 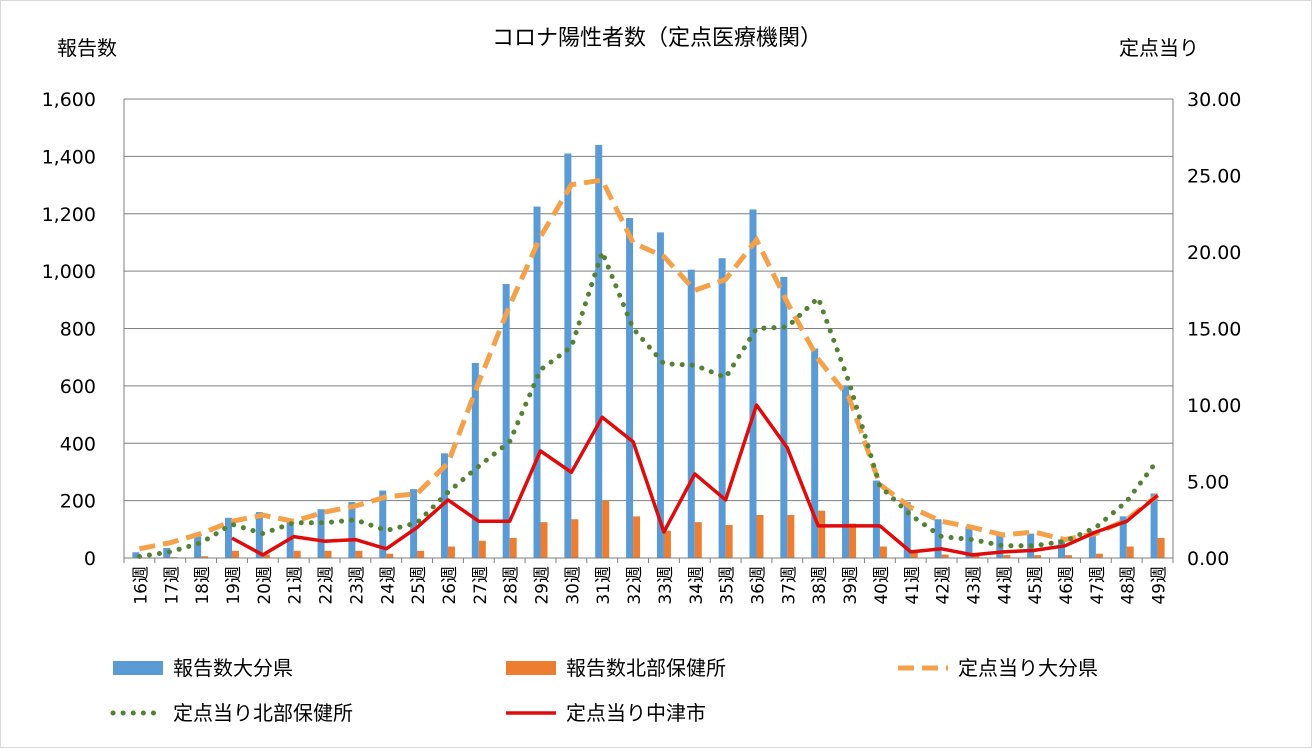 What do you see at coordinates (998, 668) in the screenshot?
I see `legend-item-line-oita: 定点当り大分県` at bounding box center [998, 668].